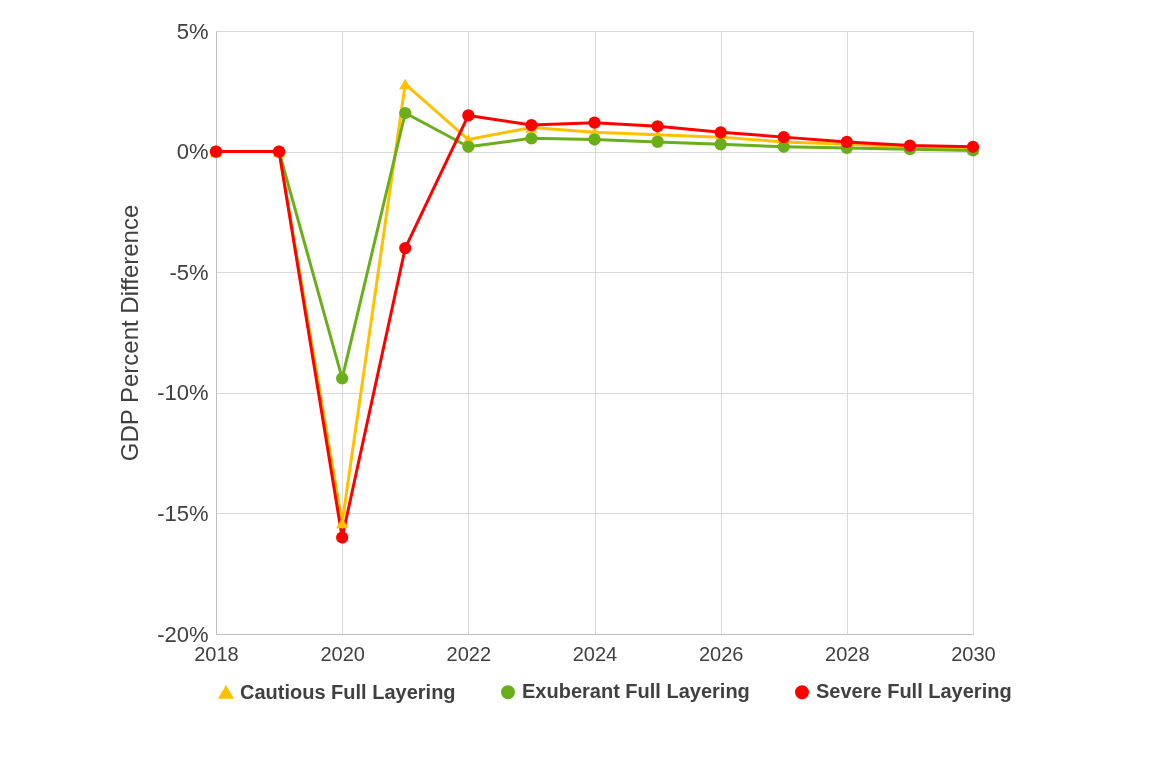  I want to click on y-tick-label: -15%, so click(183, 513).